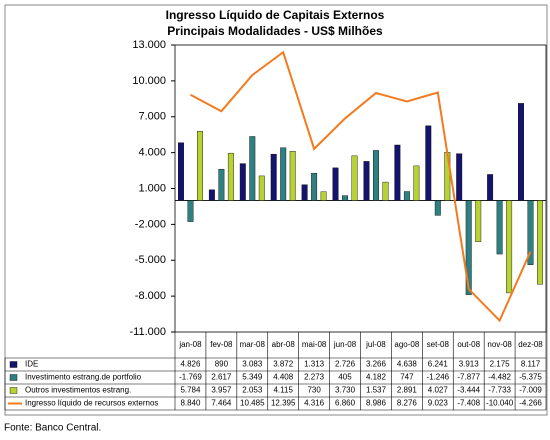 The height and width of the screenshot is (440, 550). I want to click on table-value: 3.913, so click(469, 364).